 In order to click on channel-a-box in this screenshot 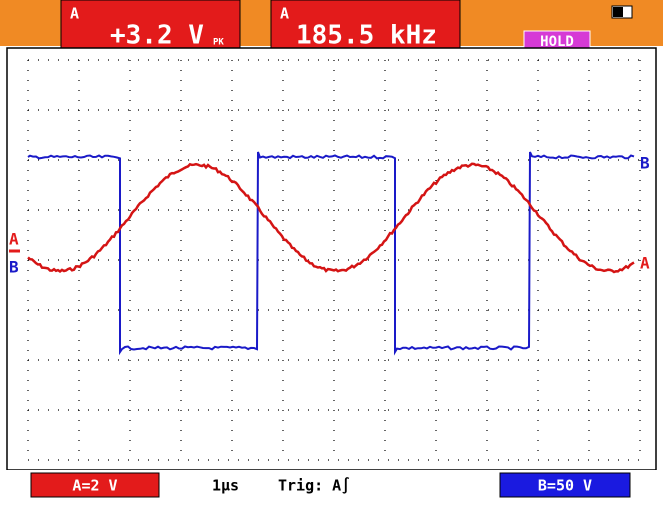, I will do `click(95, 485)`.